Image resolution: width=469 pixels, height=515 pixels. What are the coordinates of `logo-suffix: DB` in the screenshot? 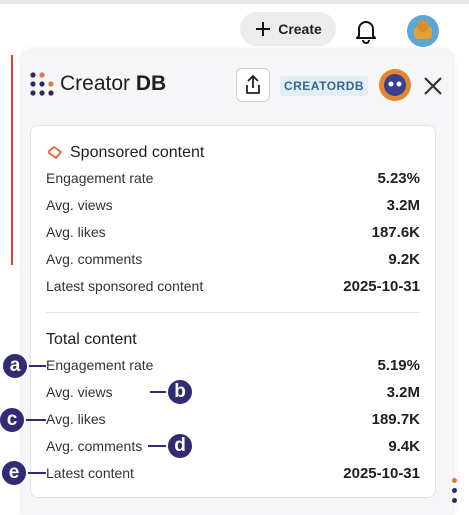 It's located at (151, 83).